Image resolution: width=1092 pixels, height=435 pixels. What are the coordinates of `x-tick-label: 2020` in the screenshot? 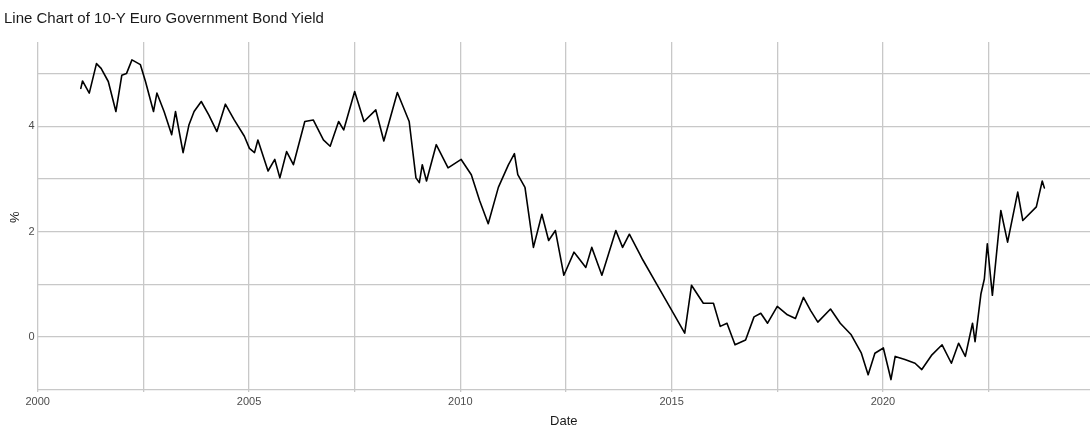 It's located at (883, 400).